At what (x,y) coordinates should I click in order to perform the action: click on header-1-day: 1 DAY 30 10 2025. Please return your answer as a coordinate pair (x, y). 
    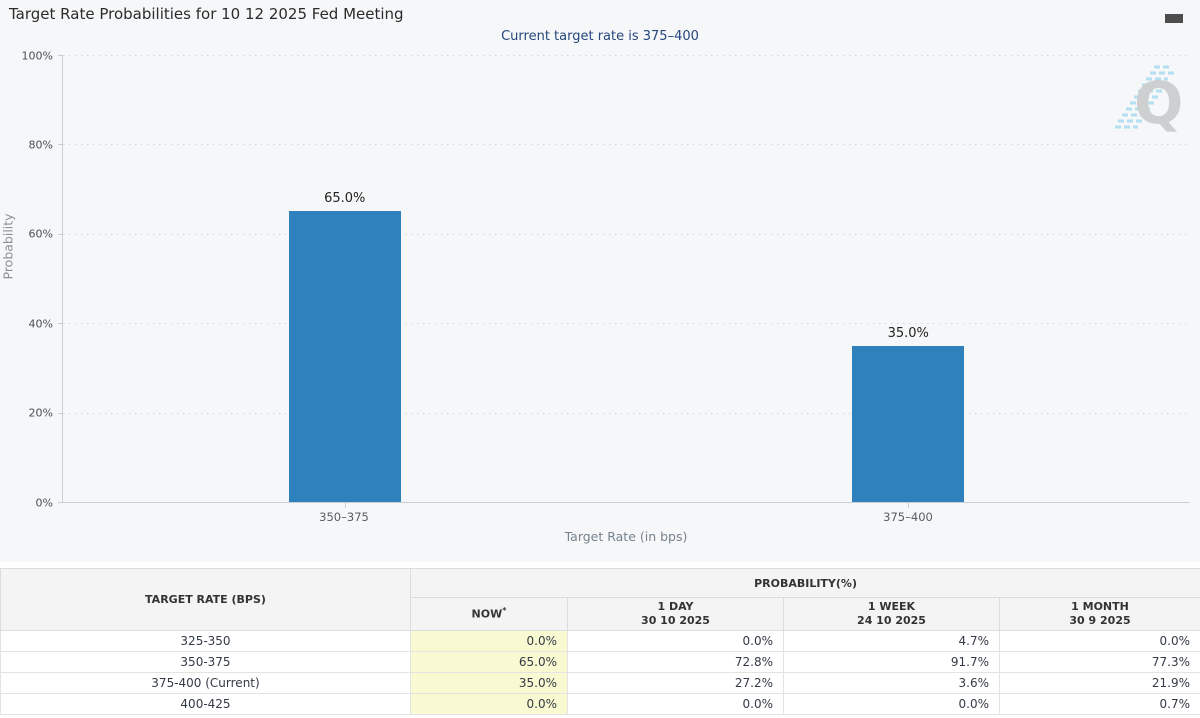
    Looking at the image, I should click on (675, 614).